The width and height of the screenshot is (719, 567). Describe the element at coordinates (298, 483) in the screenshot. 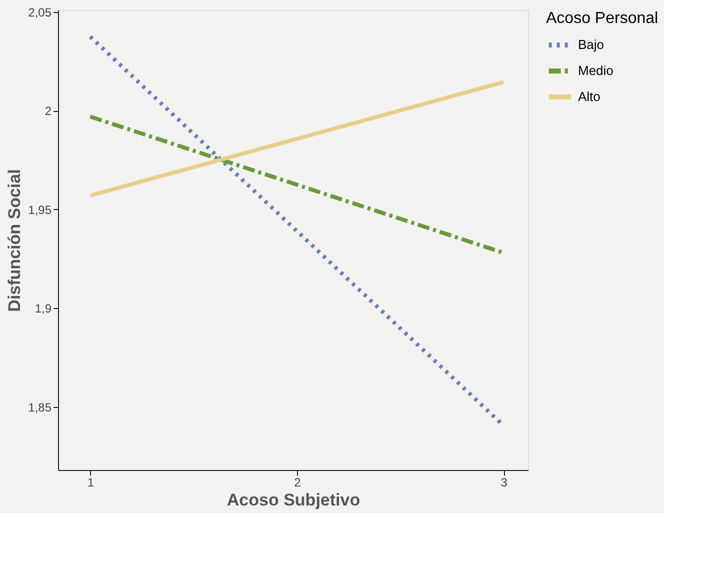

I see `x-tick-label: 2` at that location.